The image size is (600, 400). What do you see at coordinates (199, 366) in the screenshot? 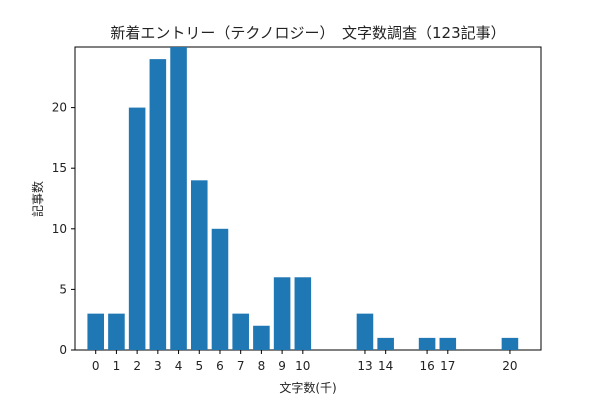
I see `x-tick-label: 5` at bounding box center [199, 366].